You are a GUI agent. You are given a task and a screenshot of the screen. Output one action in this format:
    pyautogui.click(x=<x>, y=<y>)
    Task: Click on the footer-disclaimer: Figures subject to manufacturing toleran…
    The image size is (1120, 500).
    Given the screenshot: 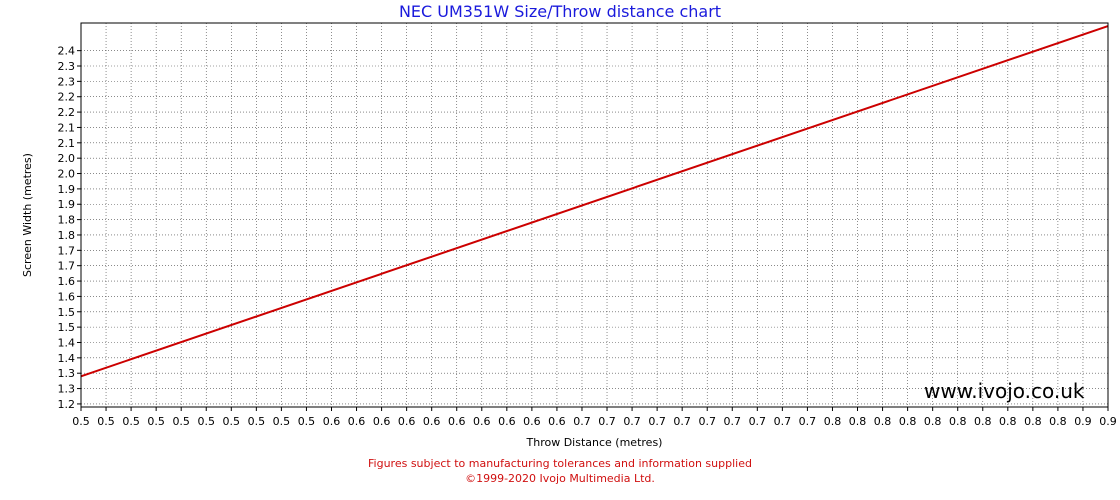 What is the action you would take?
    pyautogui.click(x=560, y=463)
    